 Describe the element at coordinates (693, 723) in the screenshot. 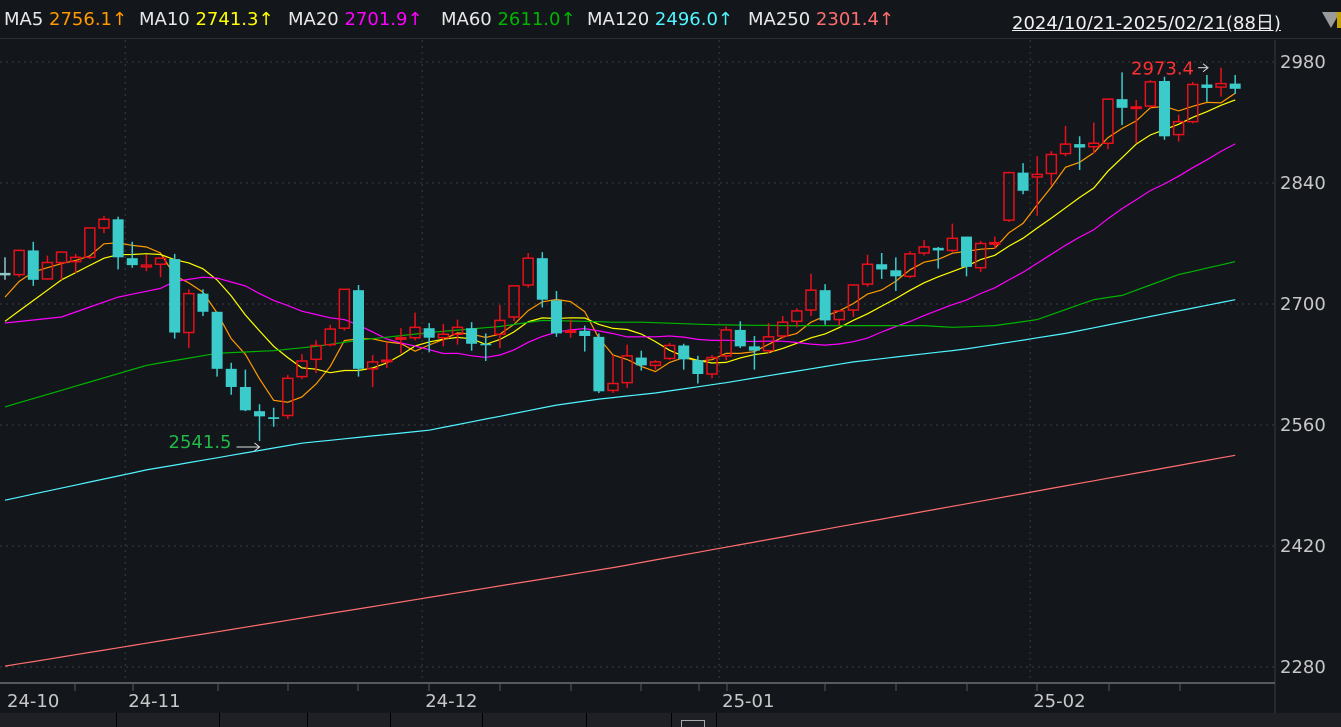

I see `window-icon` at that location.